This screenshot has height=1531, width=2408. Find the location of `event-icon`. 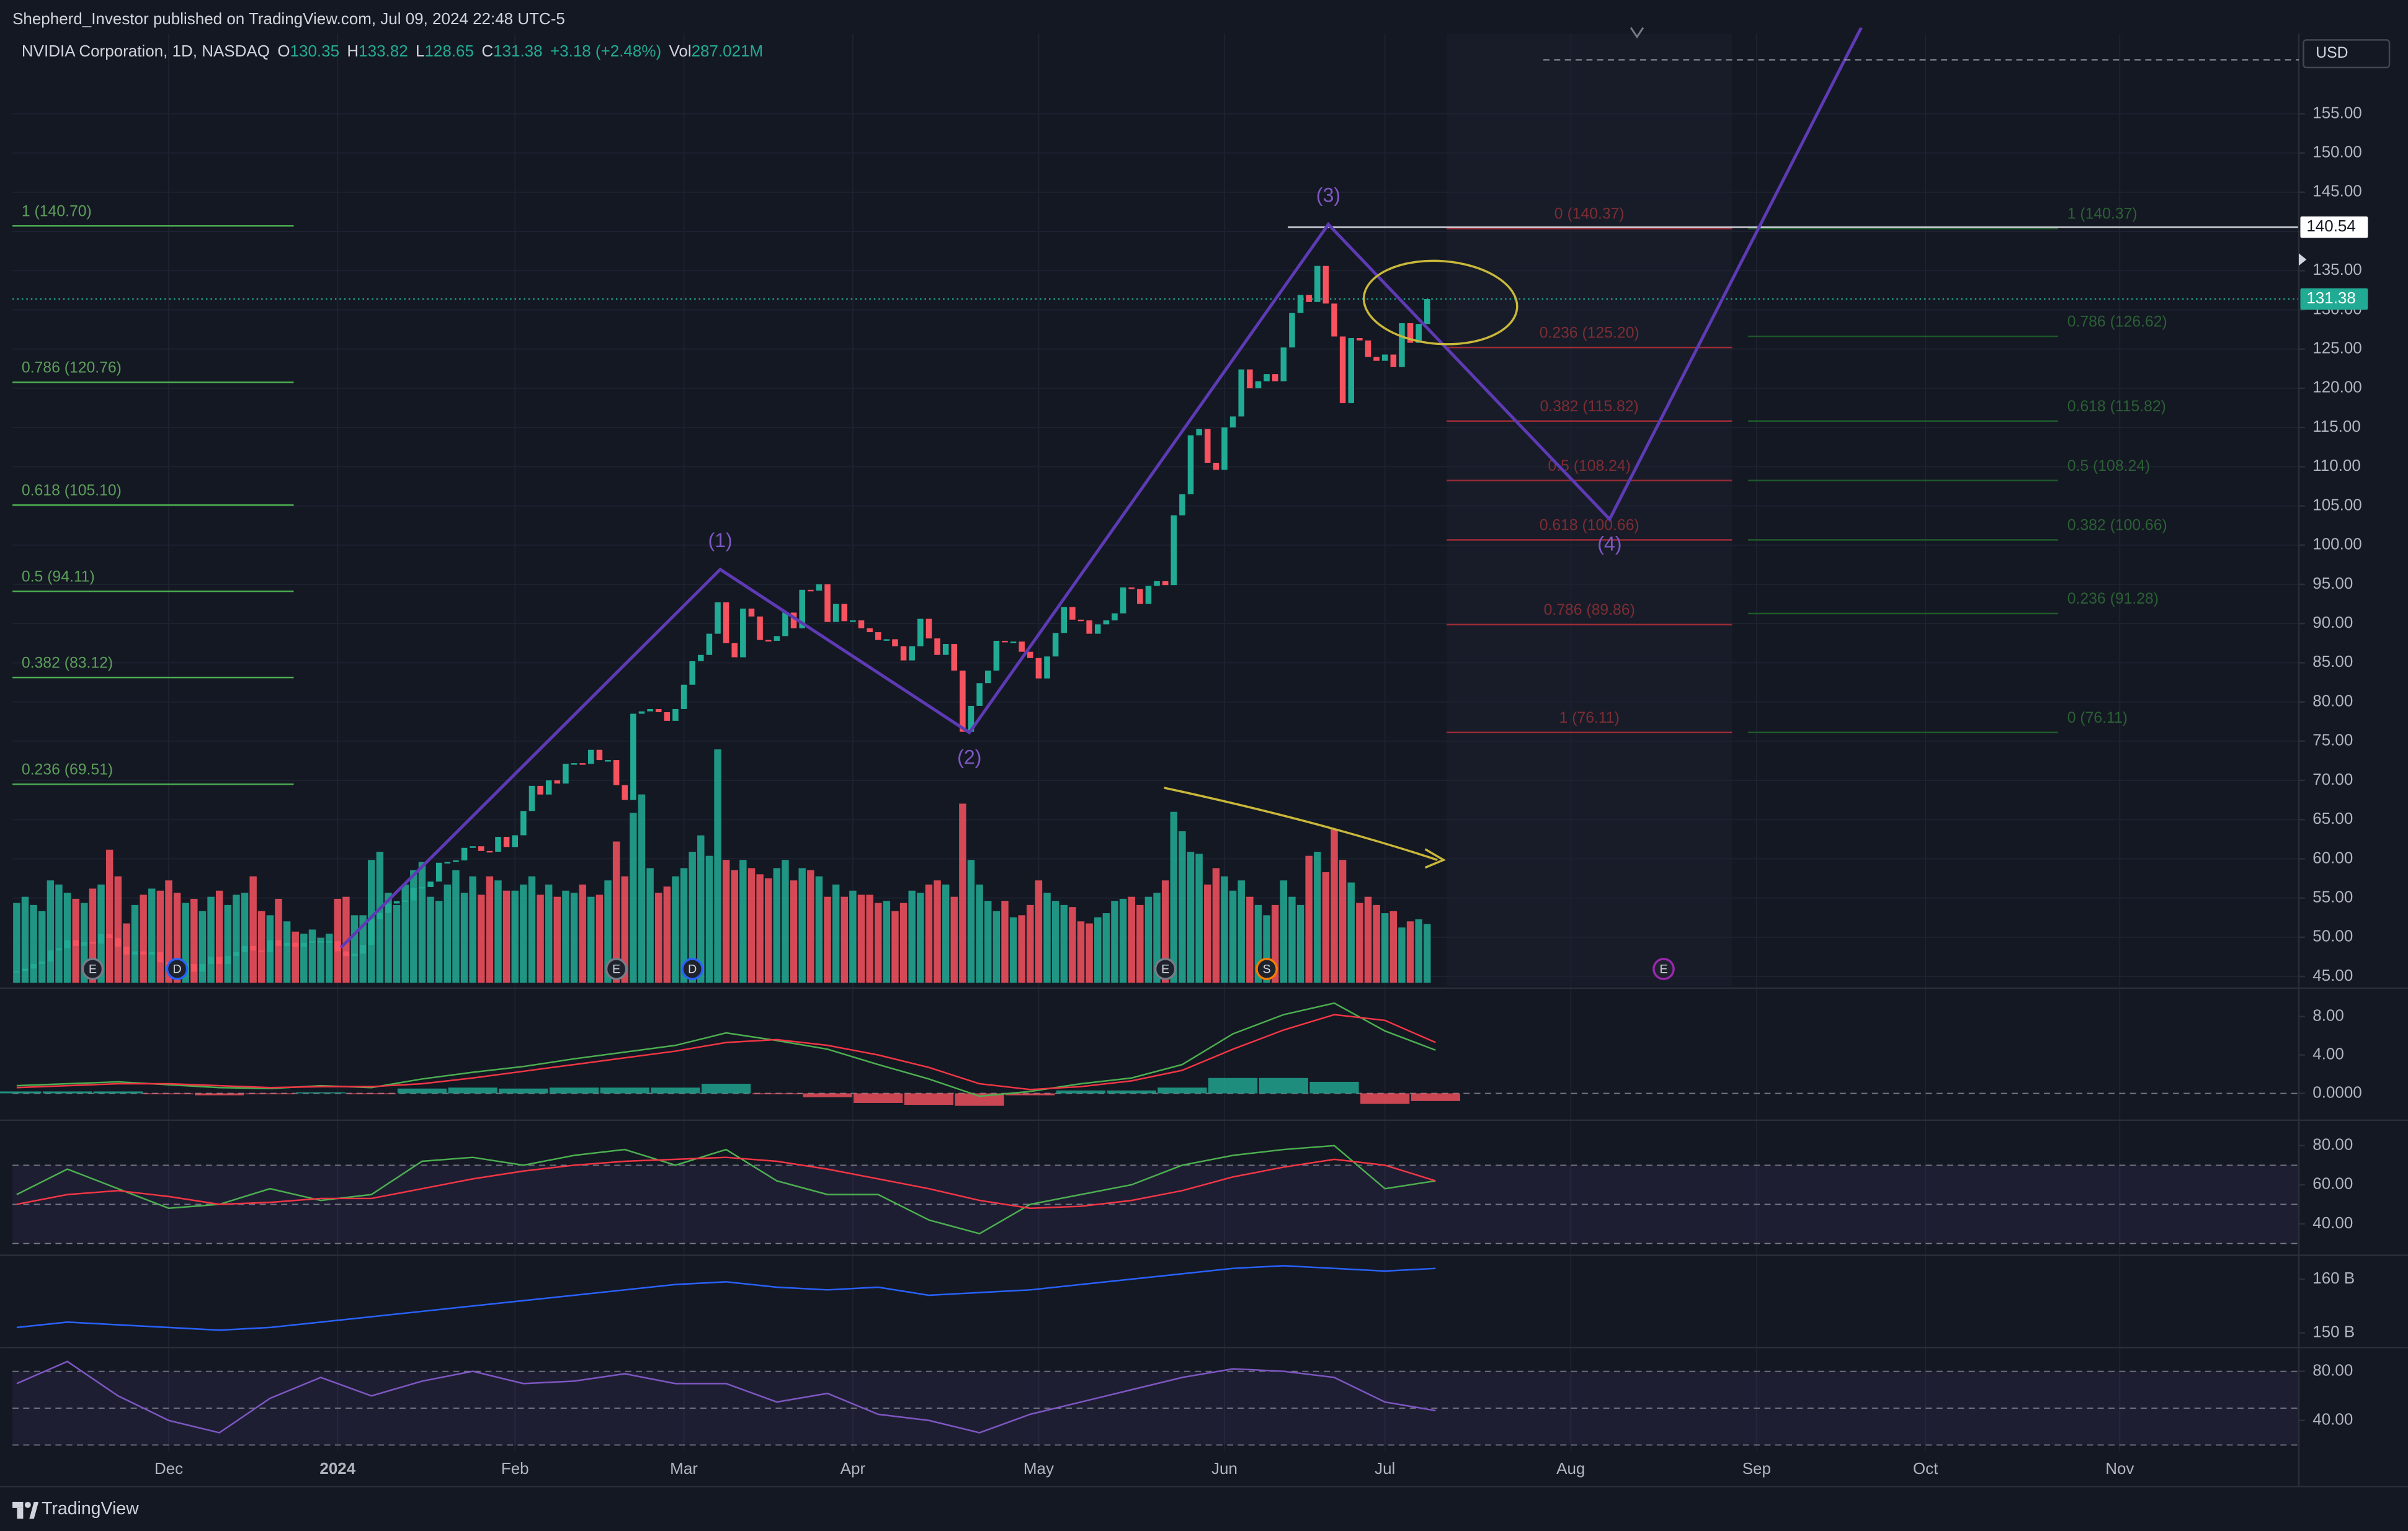

event-icon is located at coordinates (92, 969).